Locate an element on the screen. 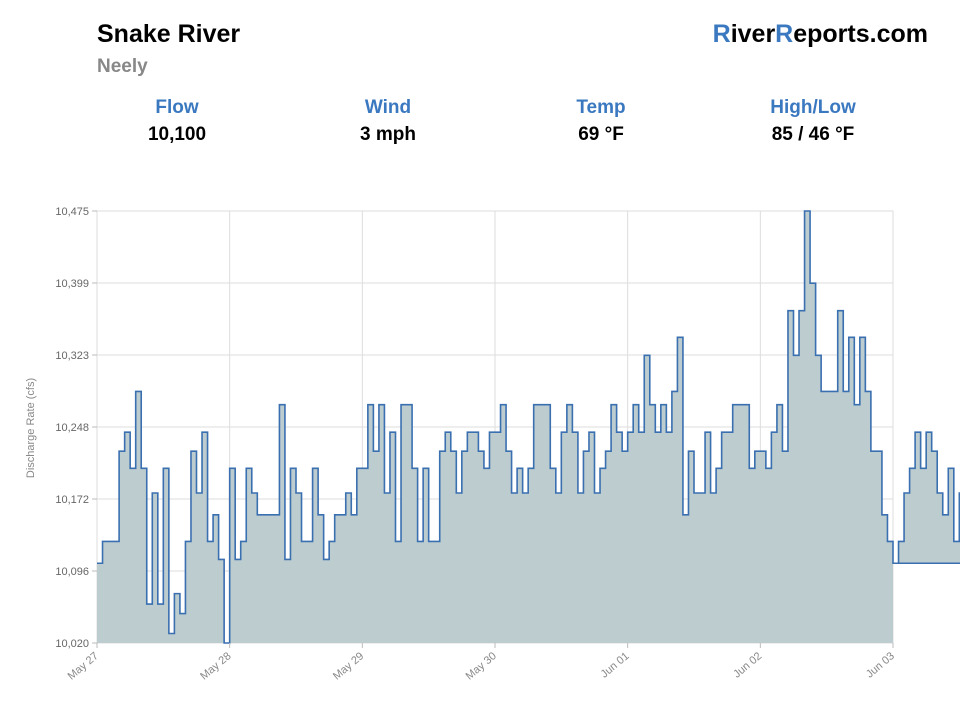 The height and width of the screenshot is (720, 960). x-tick-label: May 27 is located at coordinates (83, 666).